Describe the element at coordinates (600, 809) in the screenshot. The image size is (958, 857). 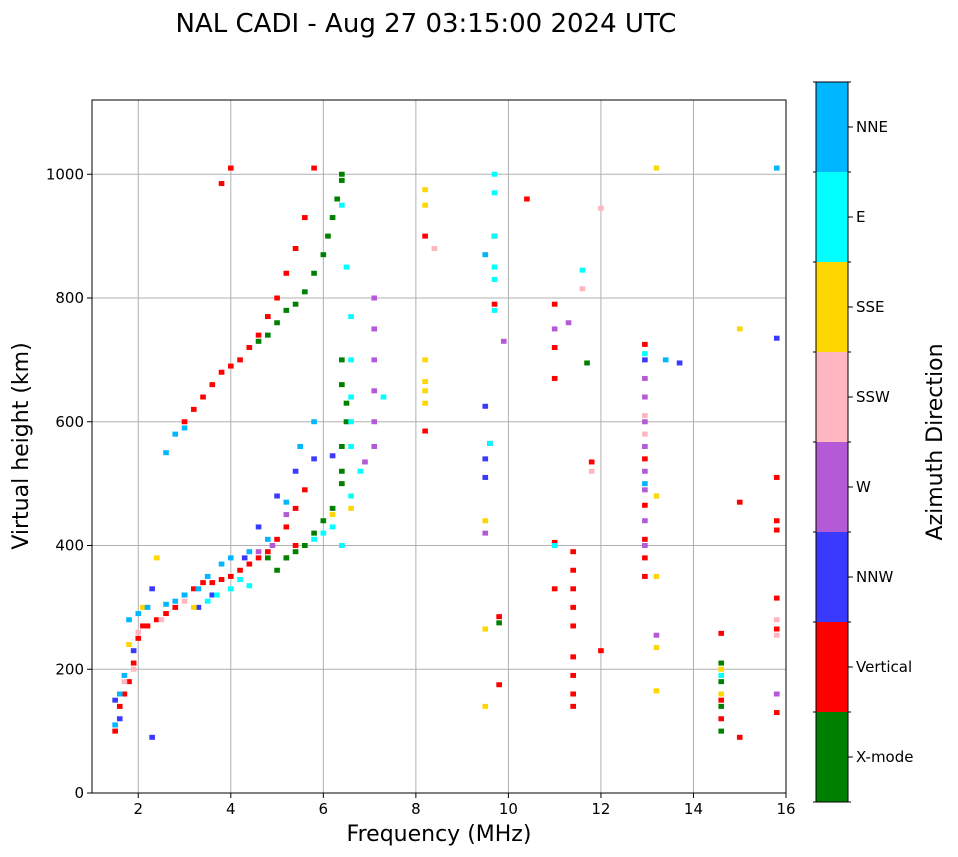
I see `x-tick-label: 12` at that location.